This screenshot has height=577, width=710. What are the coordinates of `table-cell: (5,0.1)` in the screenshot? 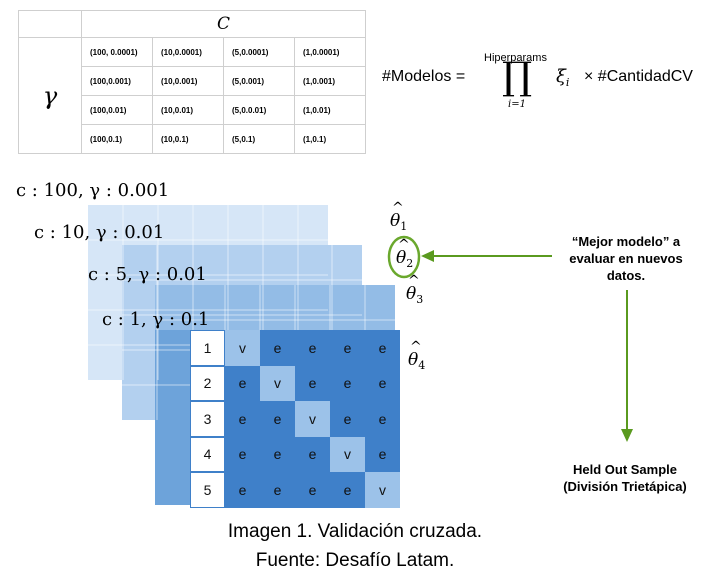 It's located at (259, 139).